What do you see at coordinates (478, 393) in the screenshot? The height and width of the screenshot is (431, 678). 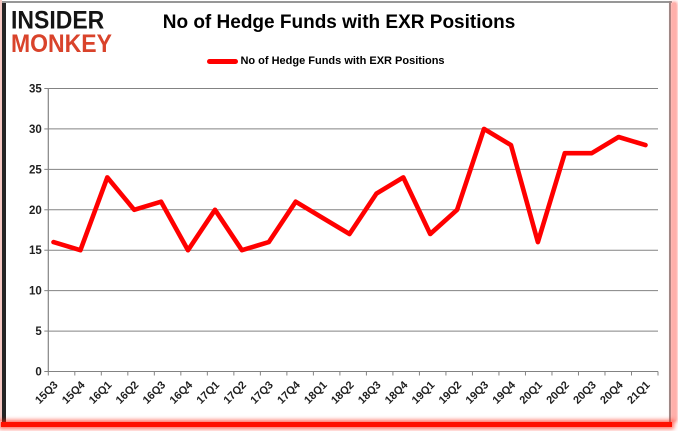 I see `x-tick-label: 19Q3` at bounding box center [478, 393].